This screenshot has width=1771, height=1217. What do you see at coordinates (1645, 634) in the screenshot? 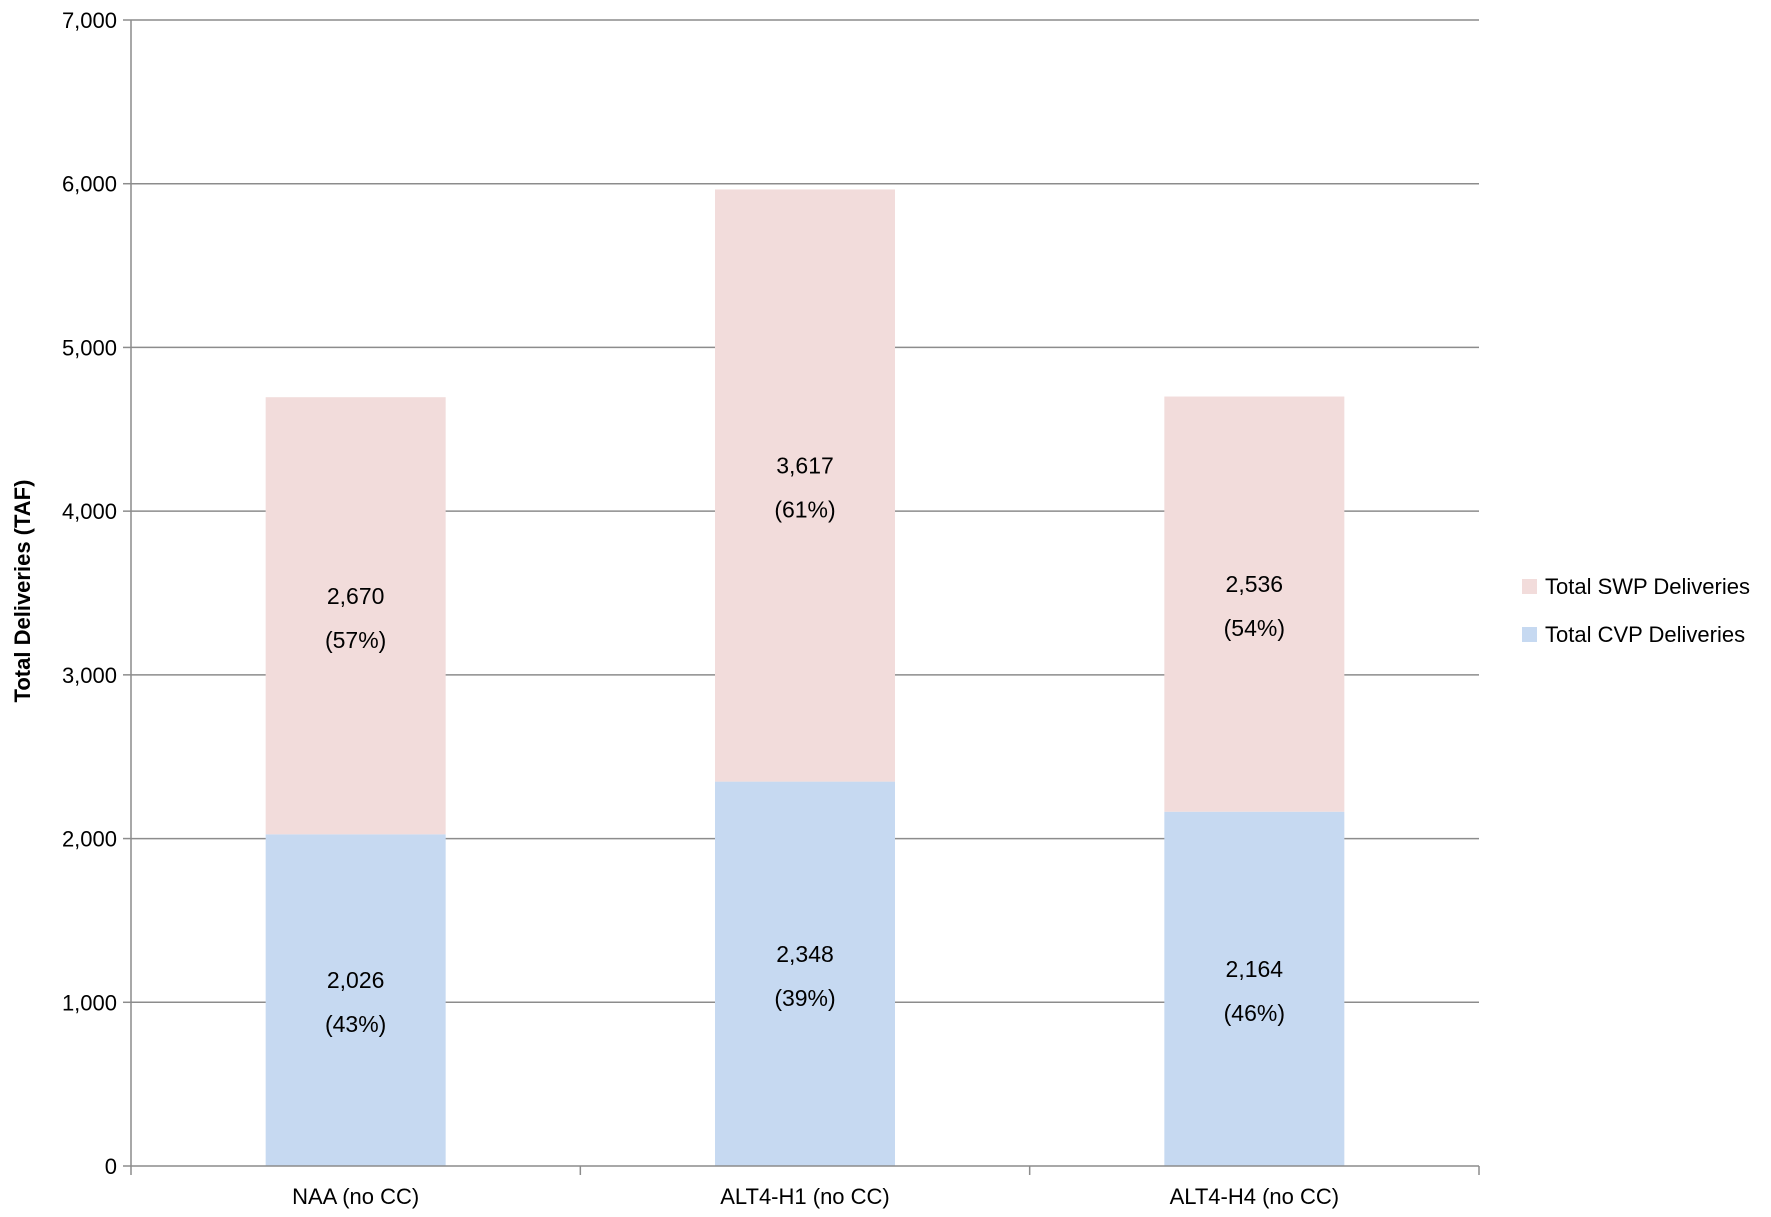
I see `legend-label: Total CVP Deliveries` at bounding box center [1645, 634].